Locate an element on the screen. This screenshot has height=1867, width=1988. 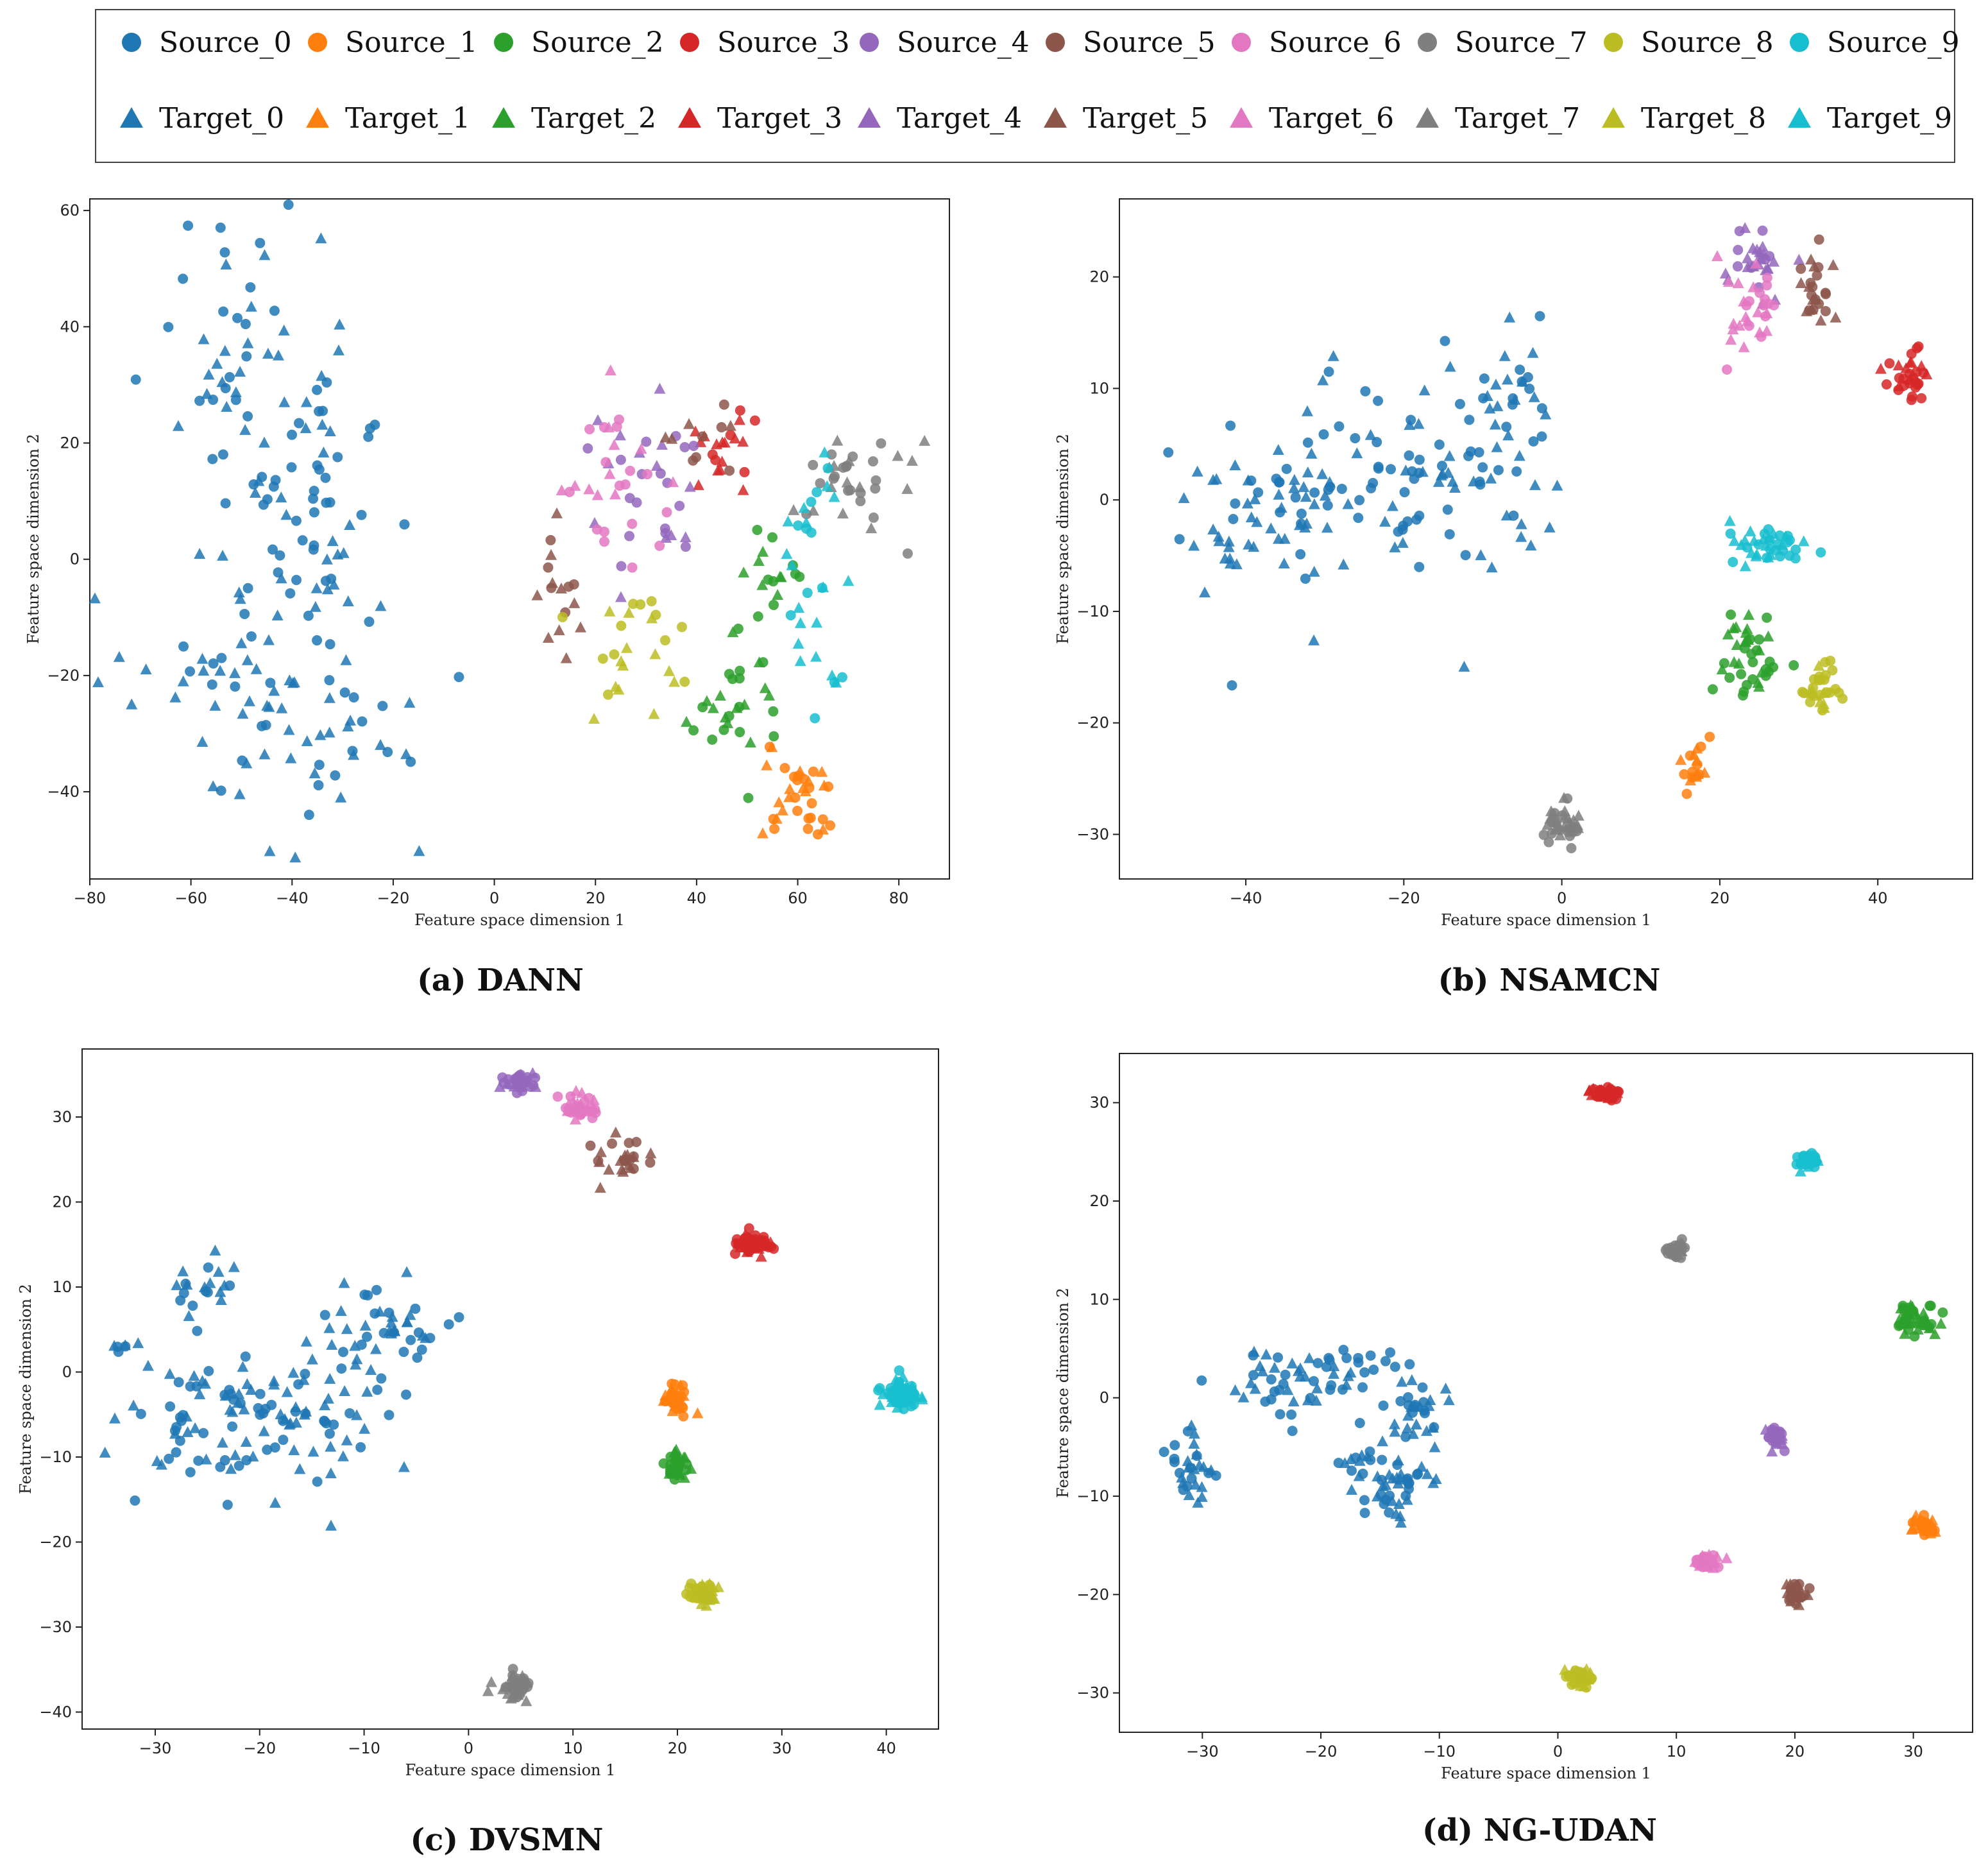
x-tick-label: −30 is located at coordinates (155, 1748).